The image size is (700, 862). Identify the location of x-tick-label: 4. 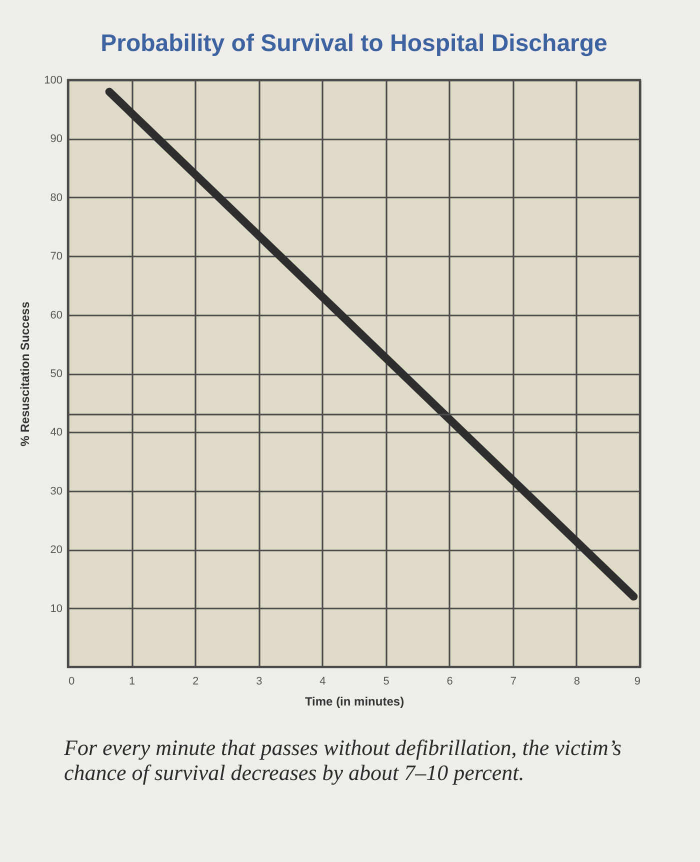
(323, 682).